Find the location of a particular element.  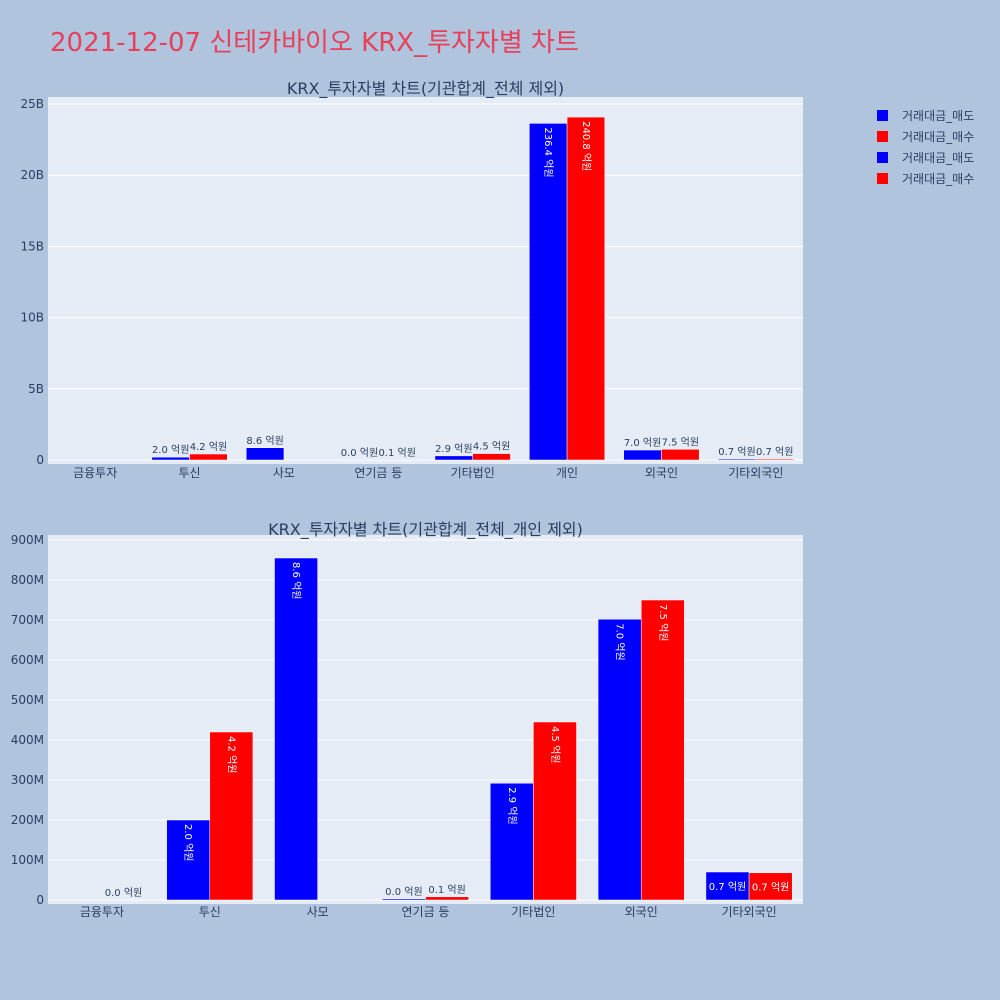

y-tick-label: 25B is located at coordinates (32, 104).